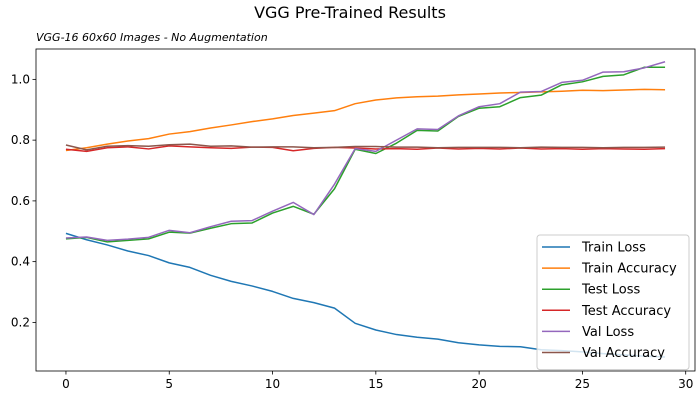  Describe the element at coordinates (375, 384) in the screenshot. I see `x-tick-label: 15` at that location.